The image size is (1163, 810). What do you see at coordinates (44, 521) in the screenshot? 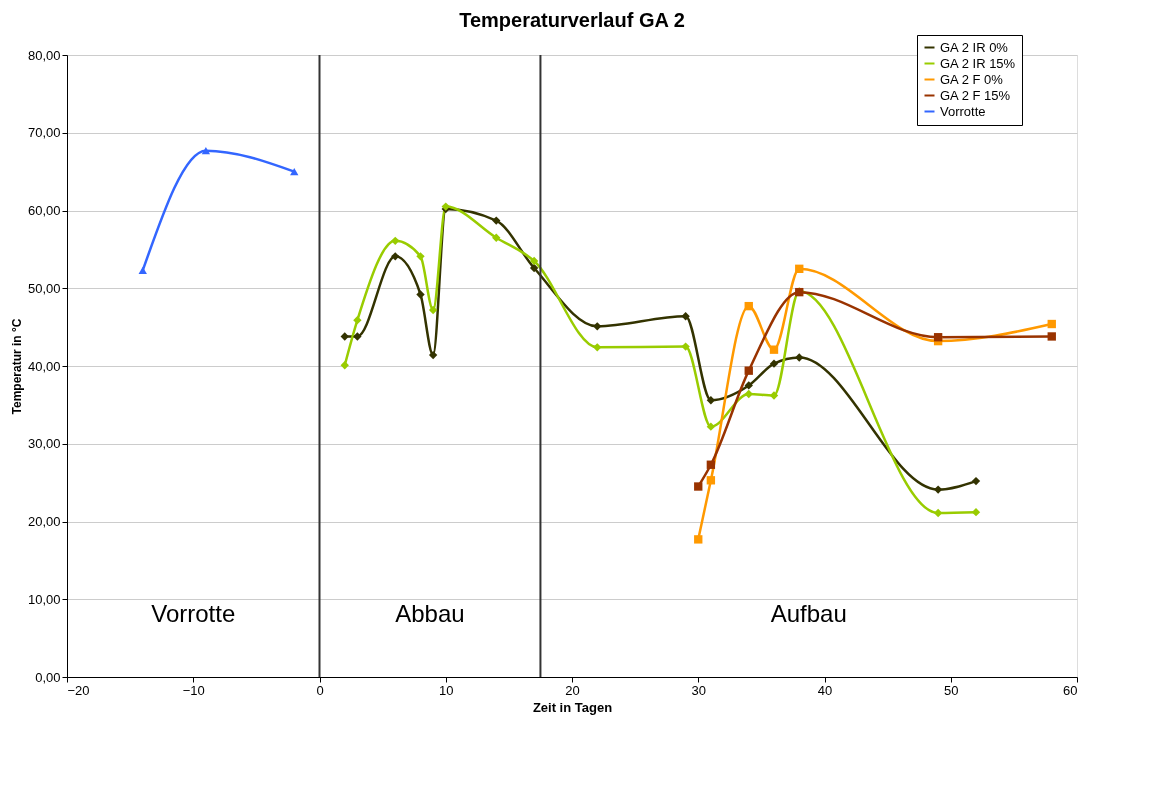
I see `y-tick-label: 20,00` at bounding box center [44, 521].